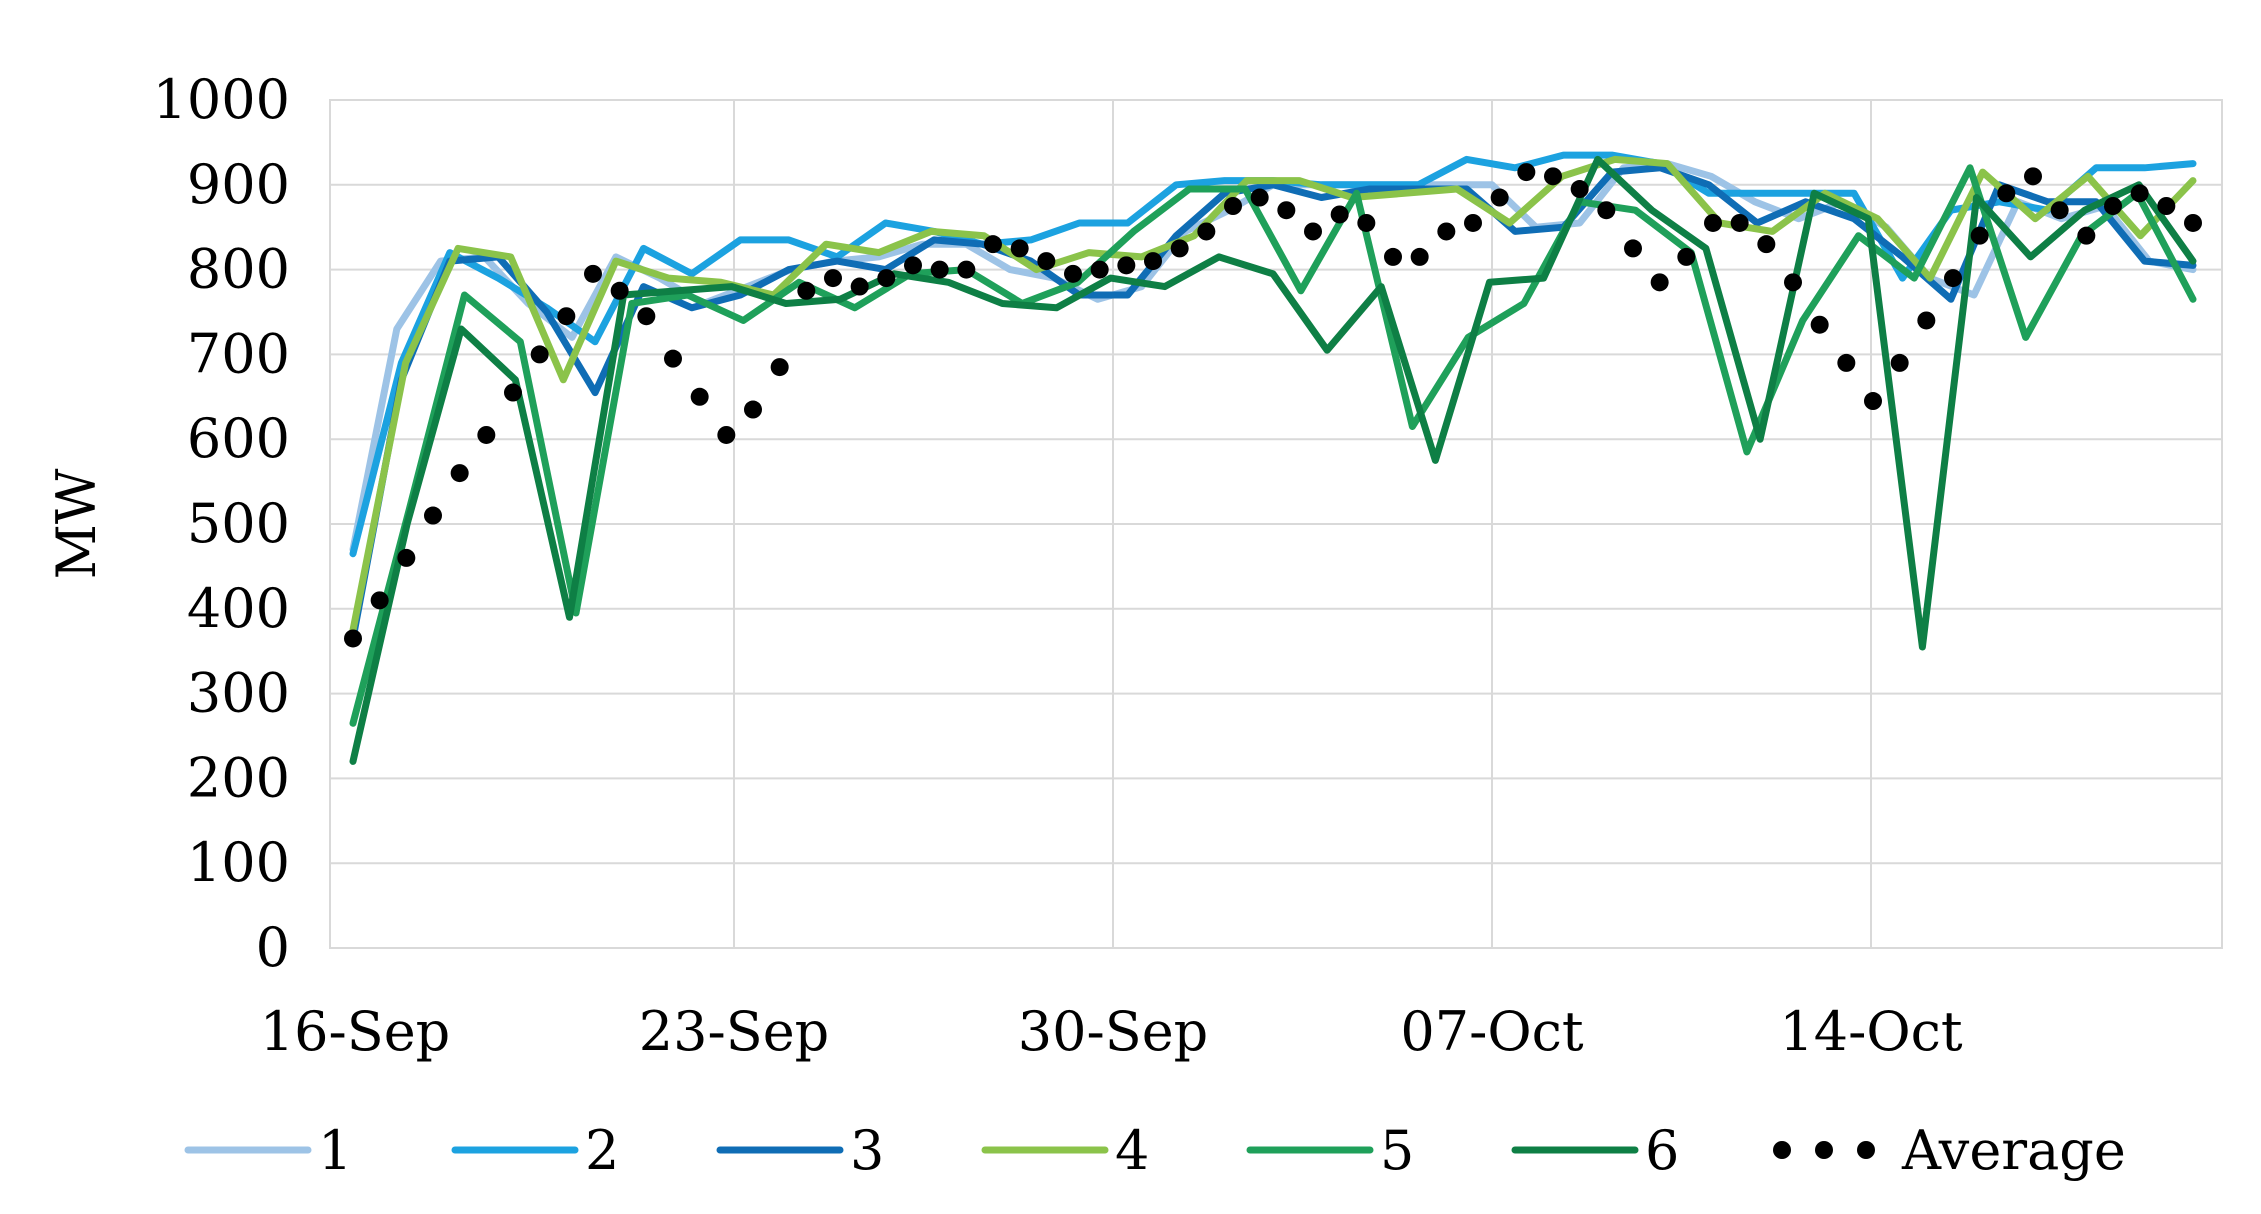 Image resolution: width=2261 pixels, height=1214 pixels. What do you see at coordinates (1330, 1150) in the screenshot?
I see `legend-item: 5` at bounding box center [1330, 1150].